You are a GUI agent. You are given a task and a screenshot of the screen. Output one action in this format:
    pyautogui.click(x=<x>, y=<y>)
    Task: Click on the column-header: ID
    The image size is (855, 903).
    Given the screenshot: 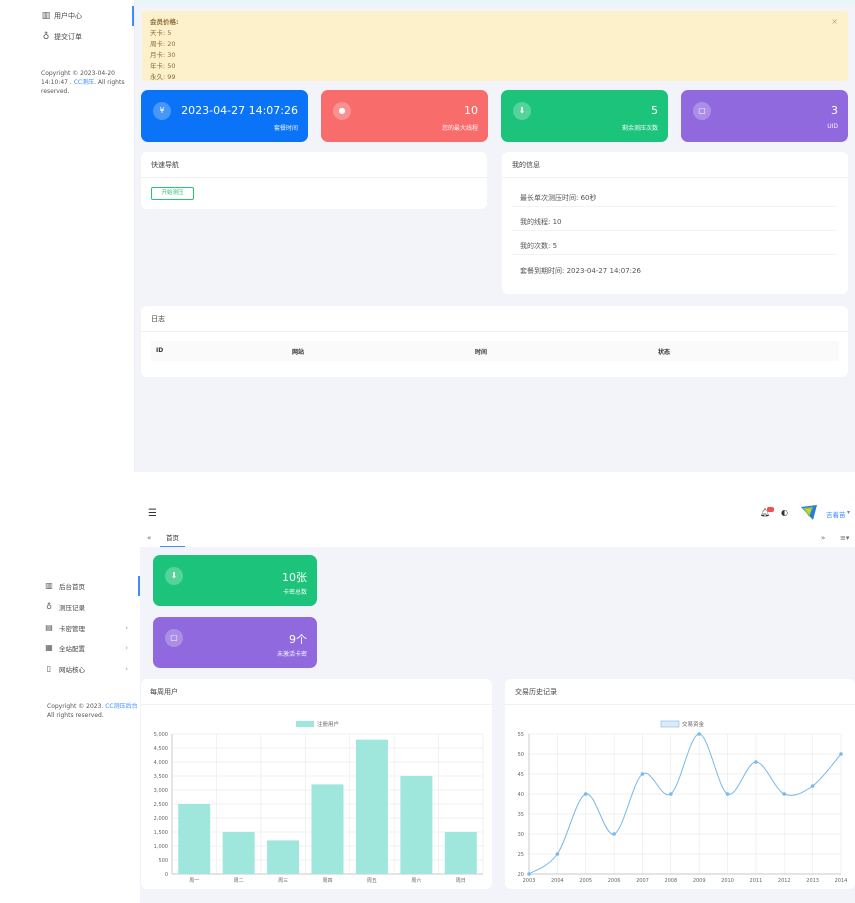 What is the action you would take?
    pyautogui.click(x=160, y=350)
    